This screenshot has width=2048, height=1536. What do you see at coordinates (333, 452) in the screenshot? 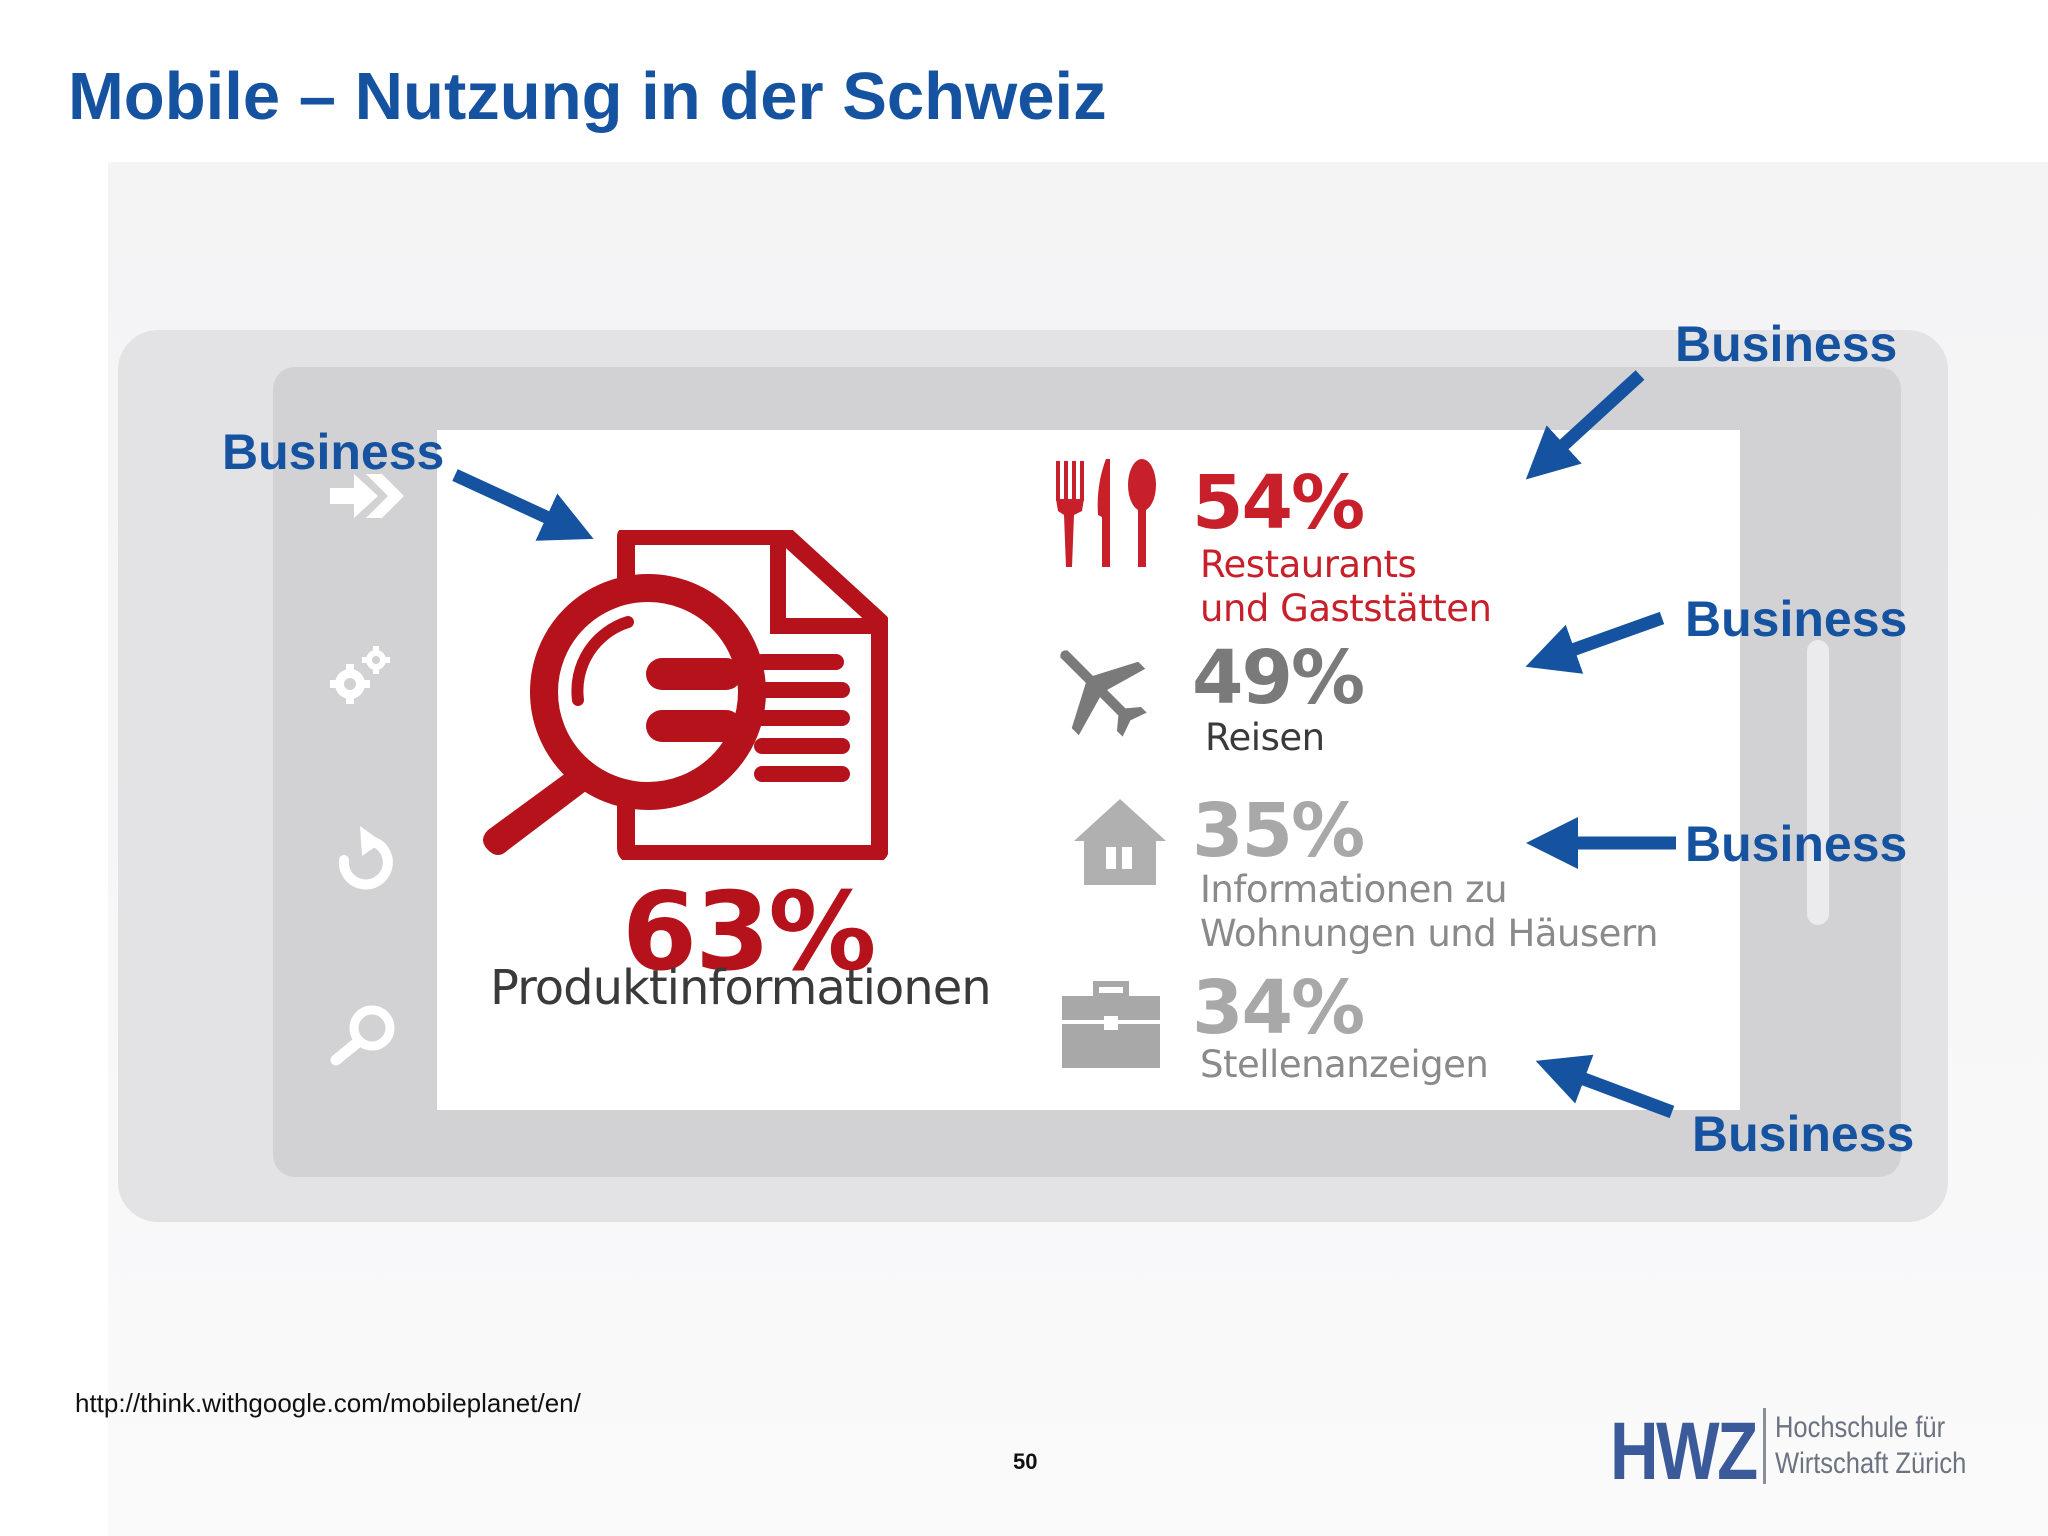
I see `business-label-main: Business` at bounding box center [333, 452].